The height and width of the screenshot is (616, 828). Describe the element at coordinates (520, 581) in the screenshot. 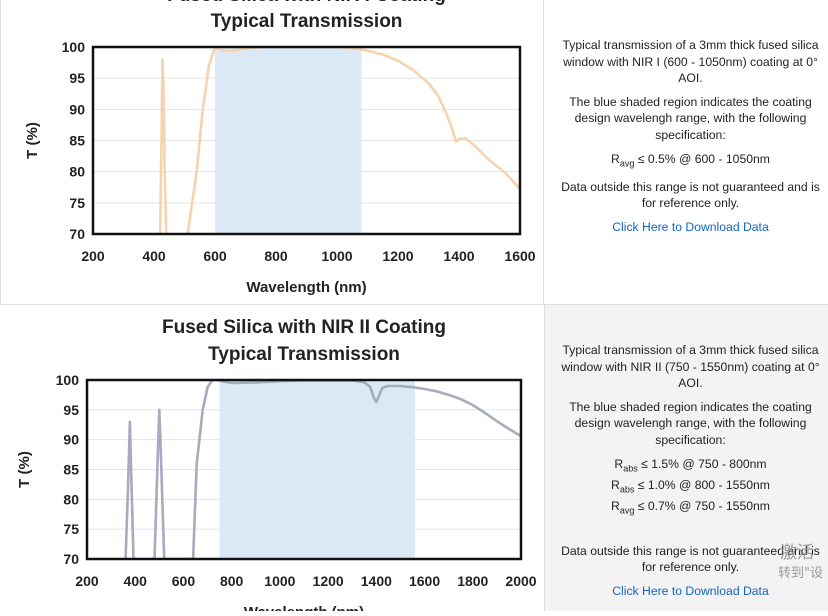

I see `x-tick-label: 2000` at that location.